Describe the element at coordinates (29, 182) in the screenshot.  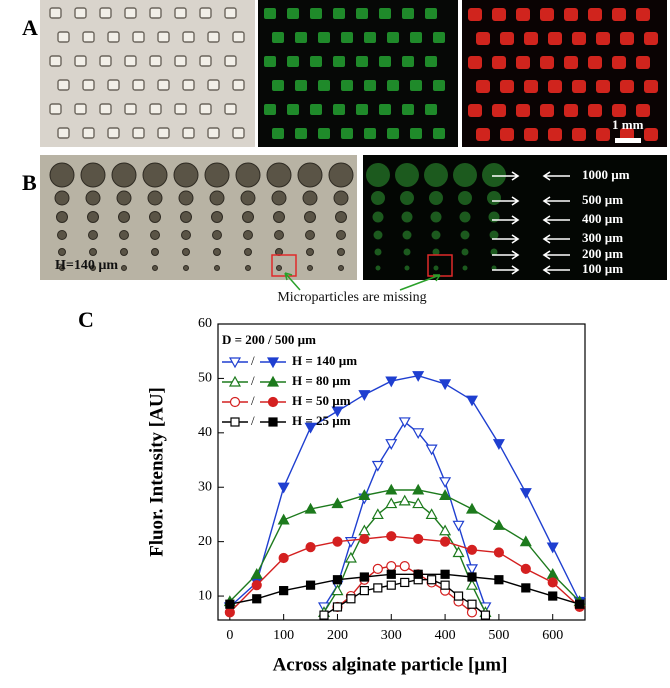
I see `panel-label: B` at that location.